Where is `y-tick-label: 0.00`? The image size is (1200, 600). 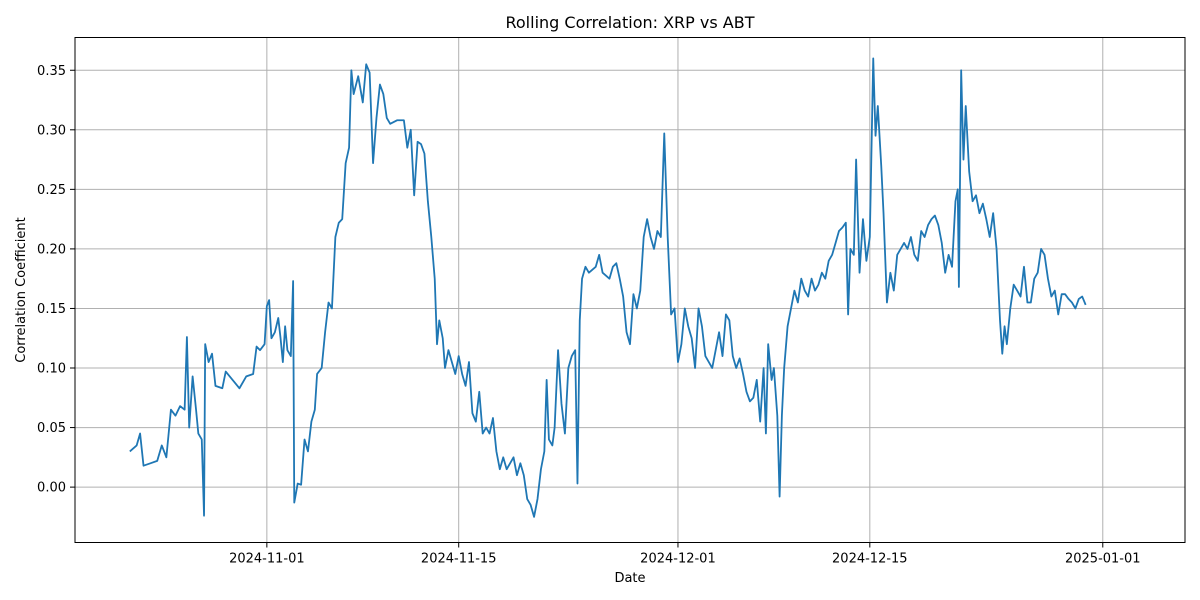 y-tick-label: 0.00 is located at coordinates (51, 488).